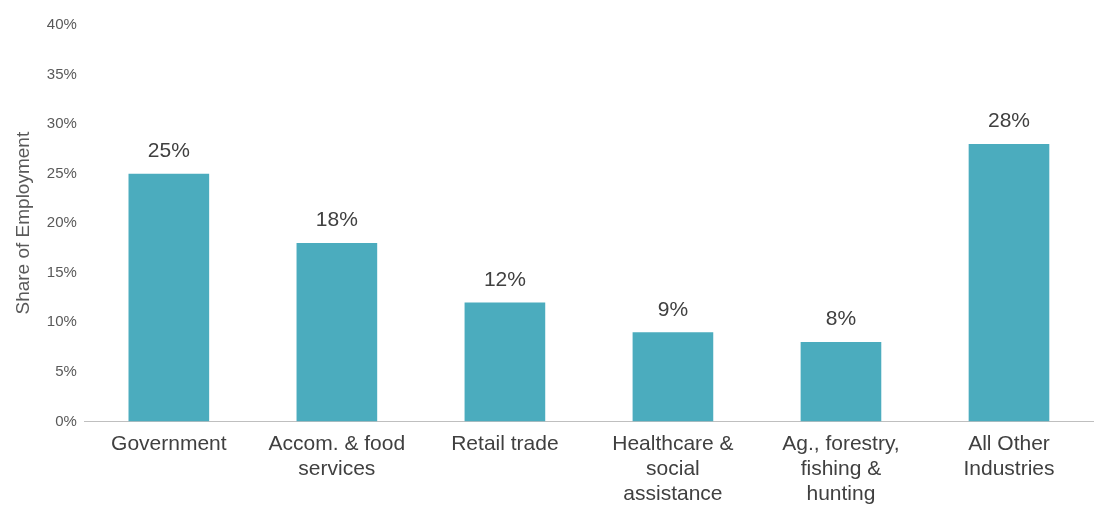 The image size is (1111, 525). Describe the element at coordinates (169, 442) in the screenshot. I see `x-tick-label: Government` at that location.